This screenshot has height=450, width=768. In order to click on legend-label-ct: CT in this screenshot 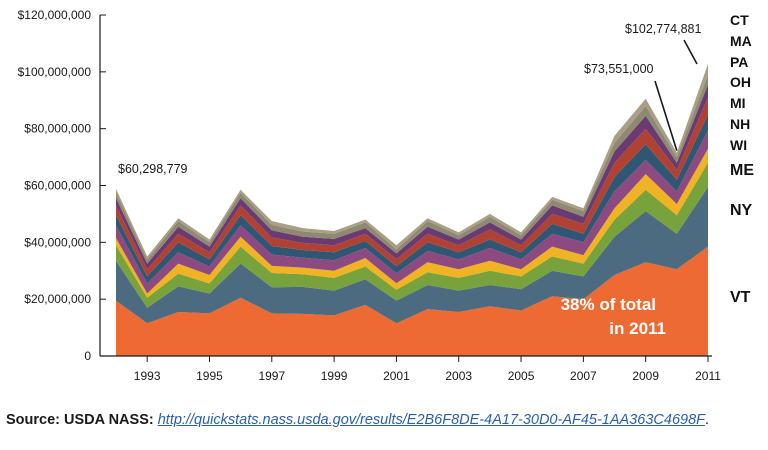, I will do `click(739, 20)`.